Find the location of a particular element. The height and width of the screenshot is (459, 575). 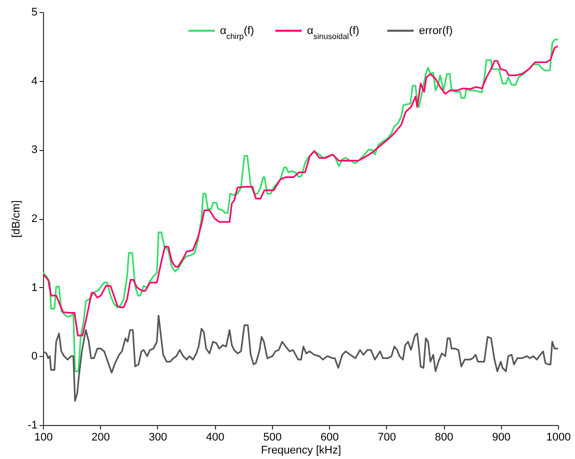

y-tick-label: 4 is located at coordinates (34, 81).